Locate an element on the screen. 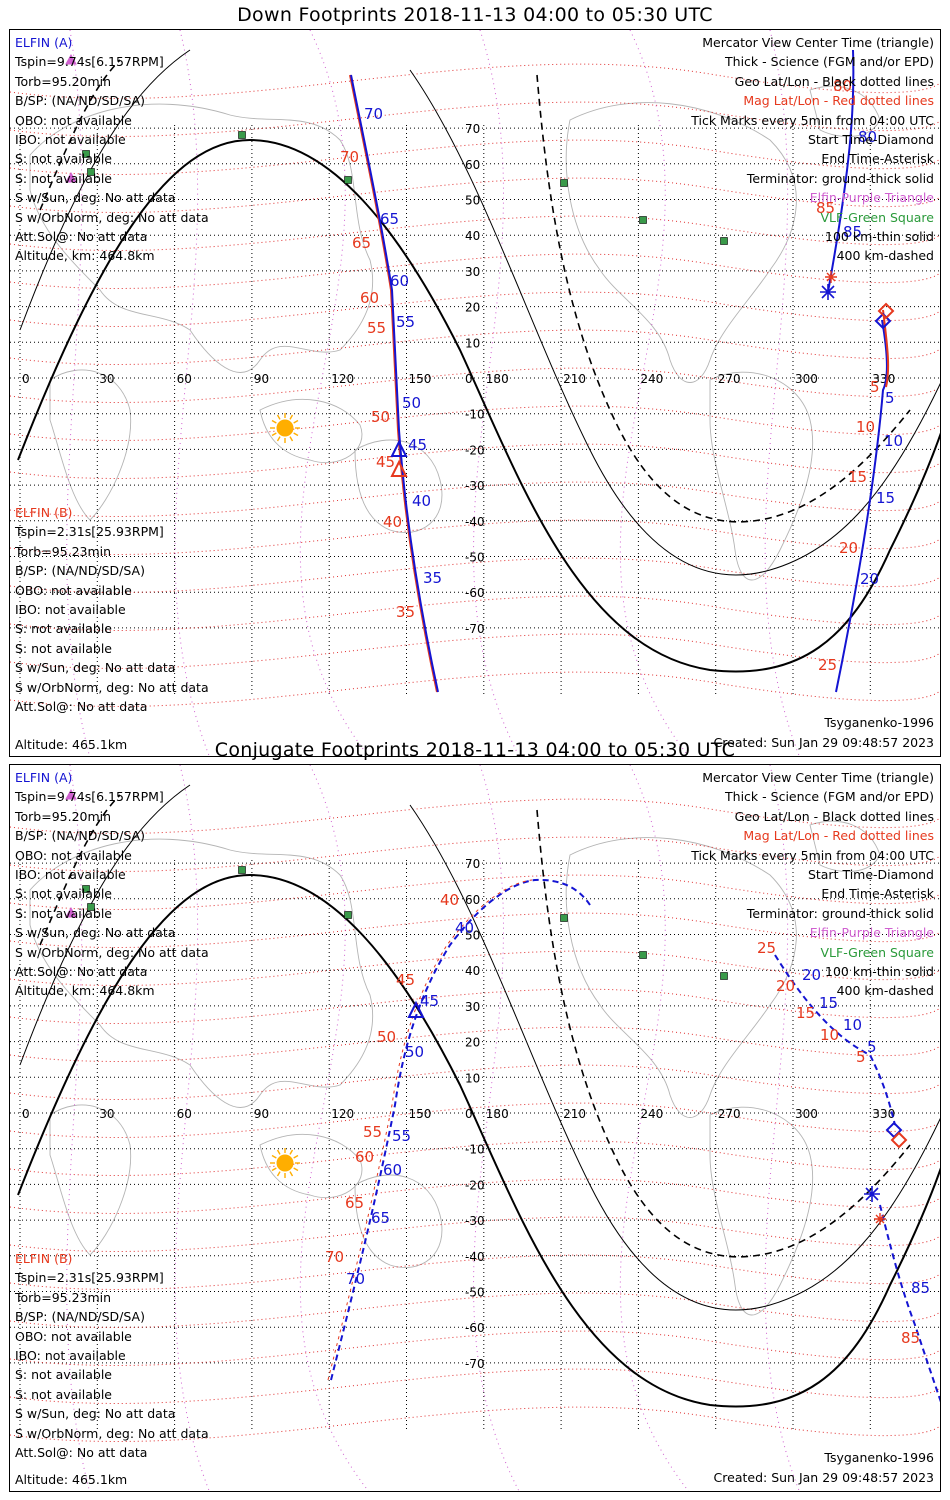  legend-start-time: Start Time-Diamond is located at coordinates (870, 139).